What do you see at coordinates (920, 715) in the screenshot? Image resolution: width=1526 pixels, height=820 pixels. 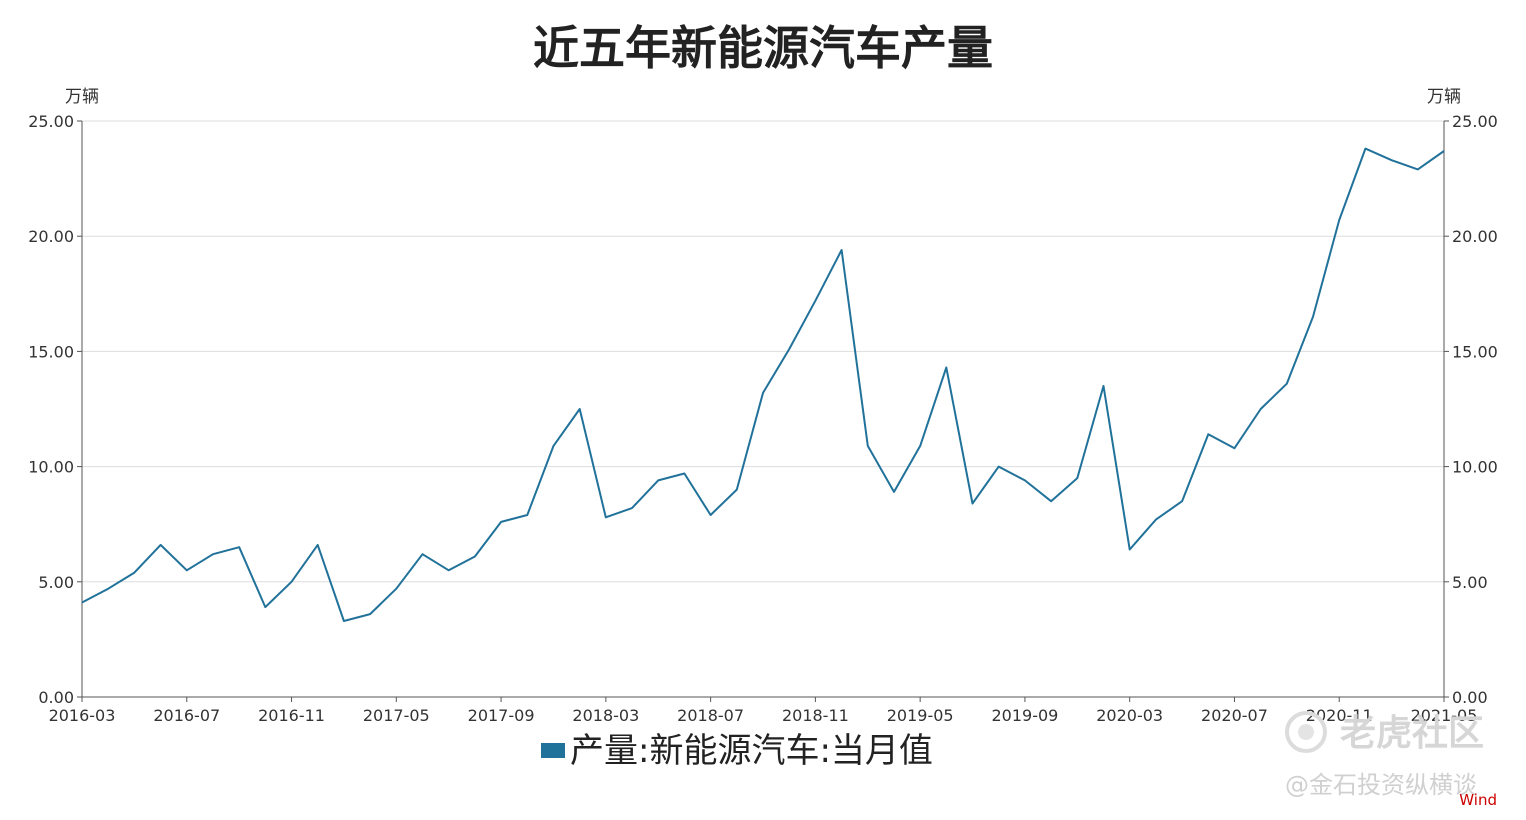 I see `x-tick-label: 2019-05` at bounding box center [920, 715].